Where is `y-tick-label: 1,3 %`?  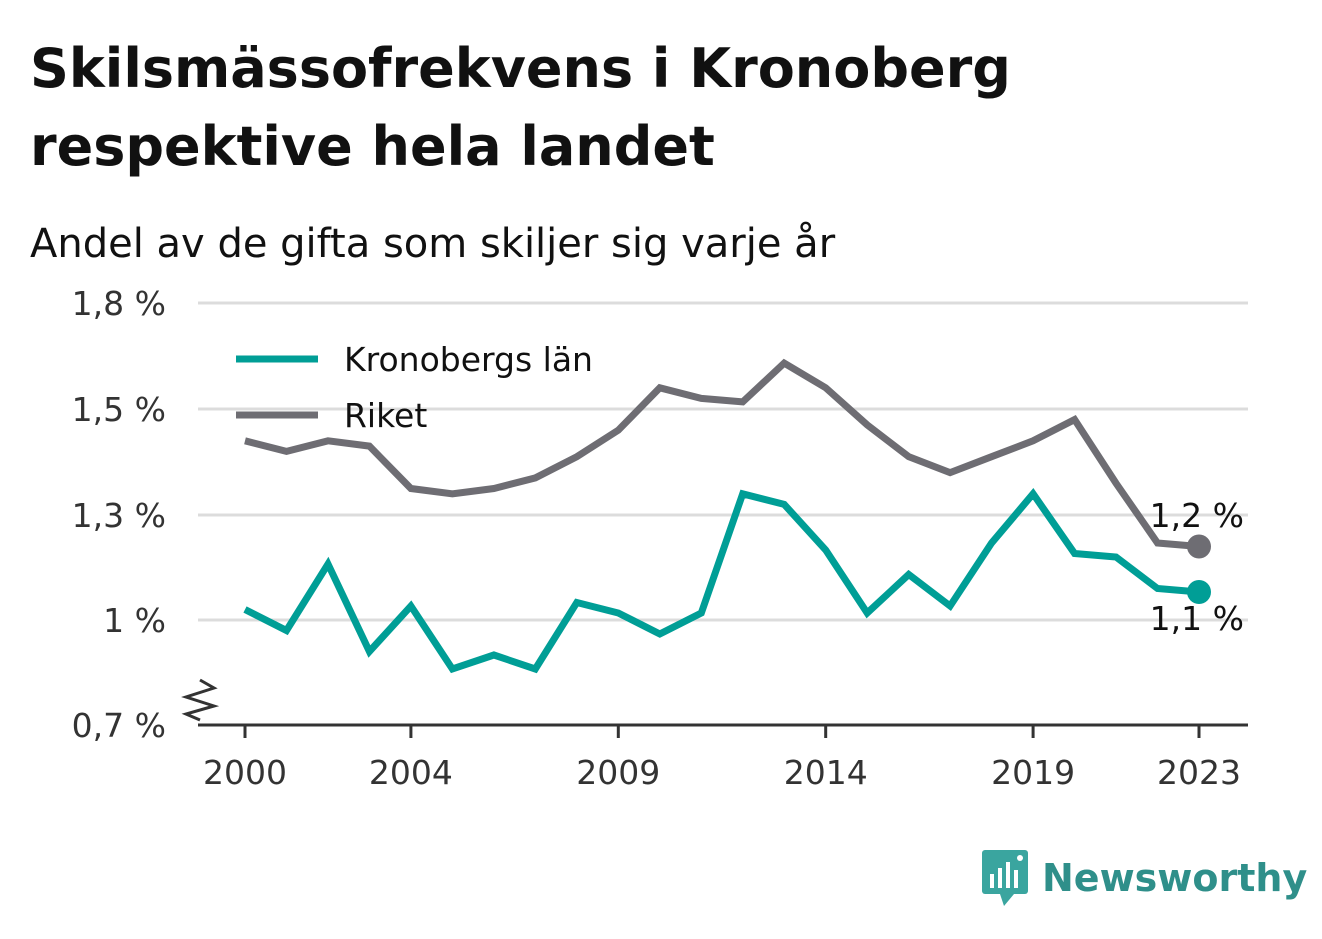
y-tick-label: 1,3 % is located at coordinates (119, 515).